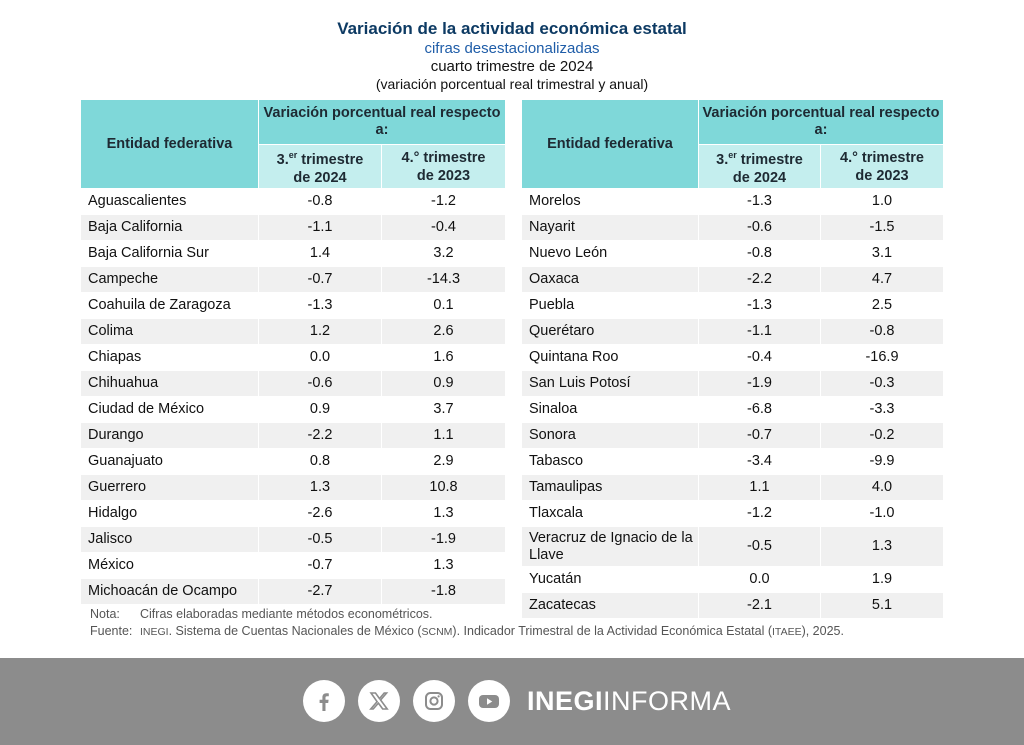  I want to click on instagram-icon, so click(434, 701).